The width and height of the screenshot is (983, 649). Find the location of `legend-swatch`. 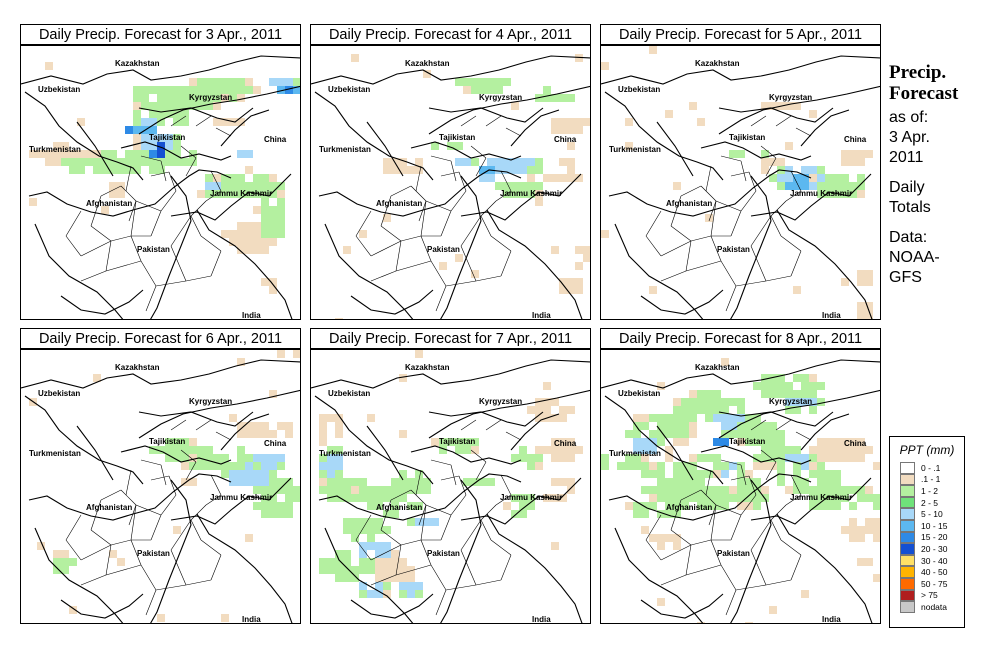

legend-swatch is located at coordinates (907, 525).